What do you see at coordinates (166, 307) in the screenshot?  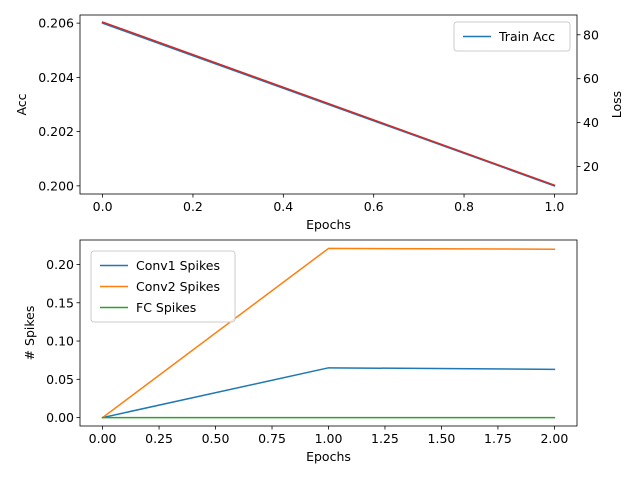 I see `legend-label: FC Spikes` at bounding box center [166, 307].